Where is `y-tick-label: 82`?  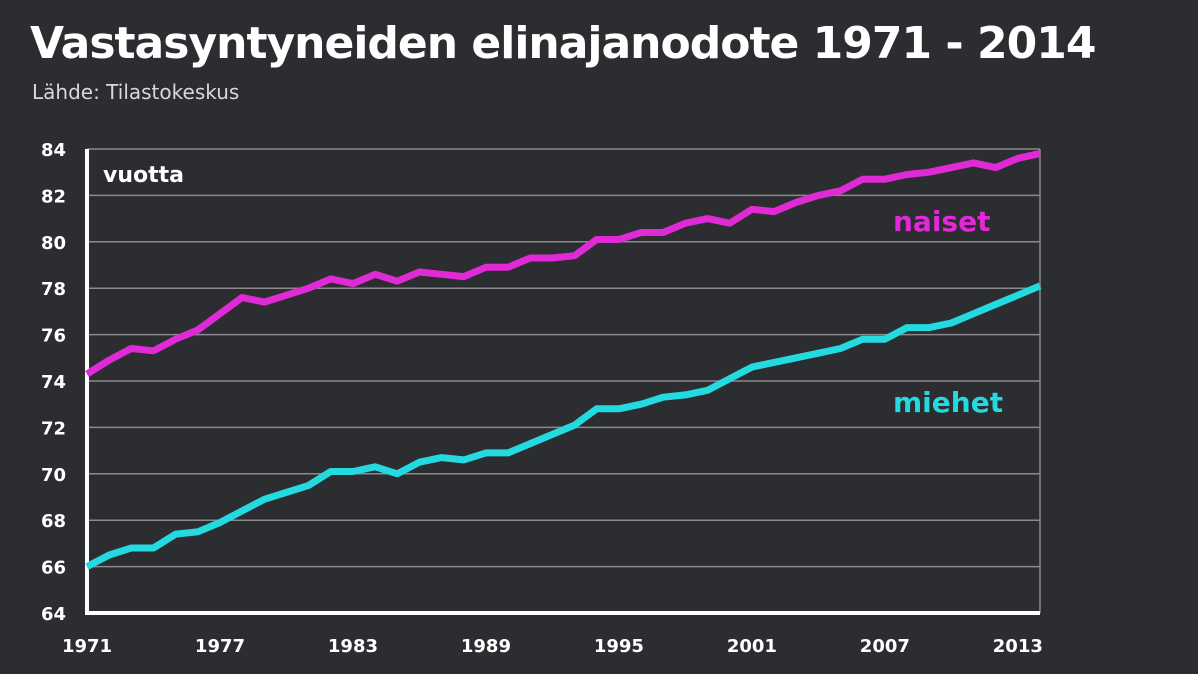
y-tick-label: 82 is located at coordinates (53, 196).